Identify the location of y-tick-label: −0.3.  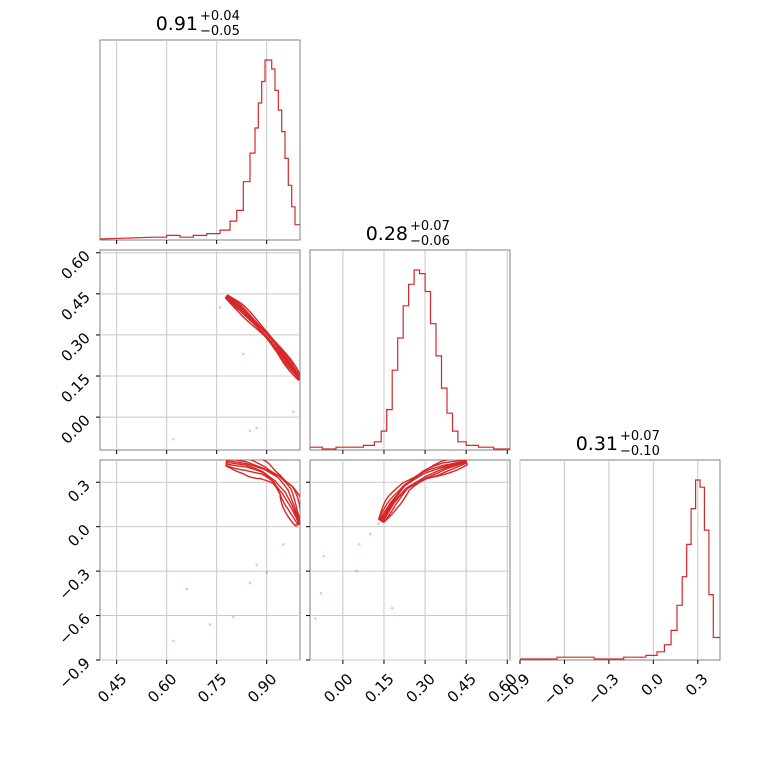
(74, 584).